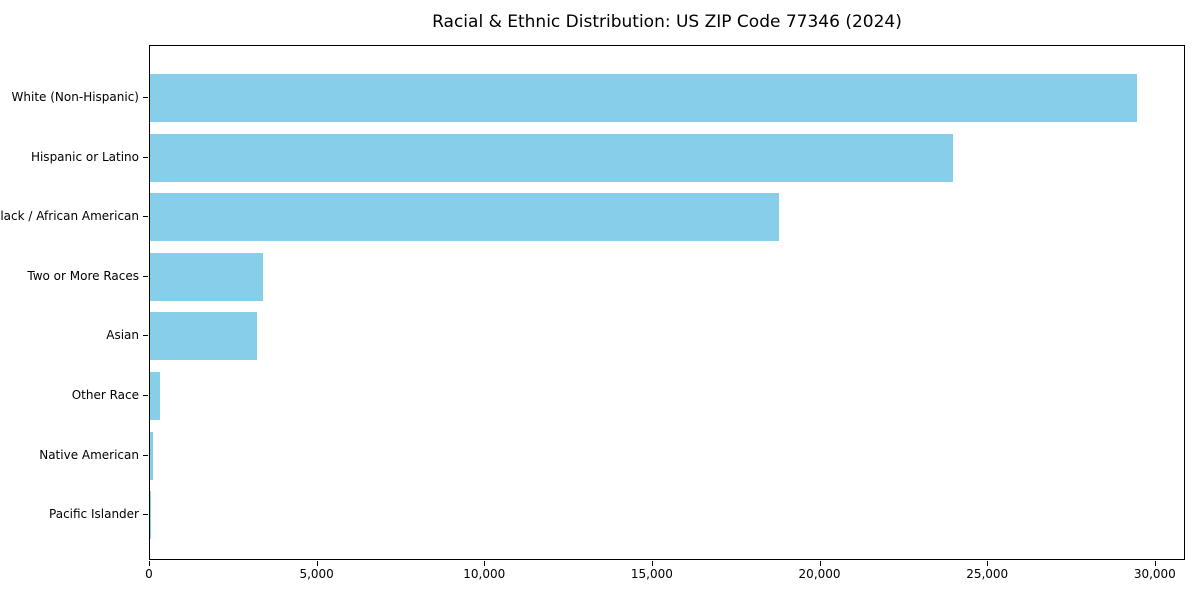 The width and height of the screenshot is (1200, 600). I want to click on x-axis-tick-label: 0, so click(149, 574).